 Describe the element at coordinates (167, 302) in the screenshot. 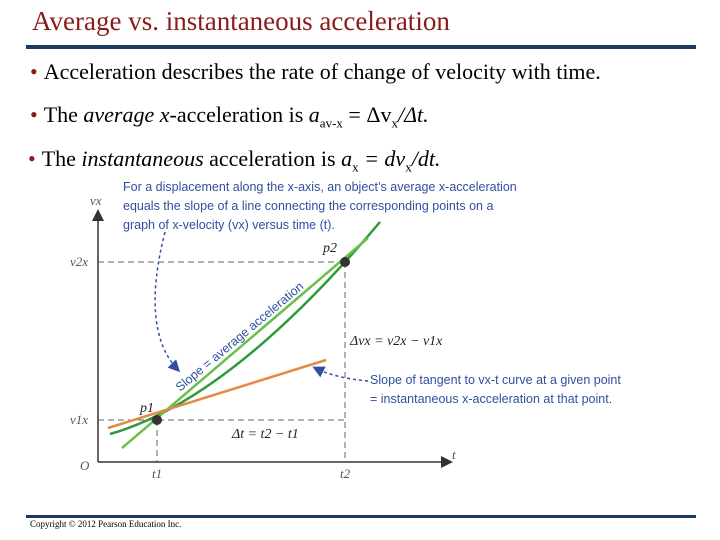

I see `caption-arrow-icon` at that location.